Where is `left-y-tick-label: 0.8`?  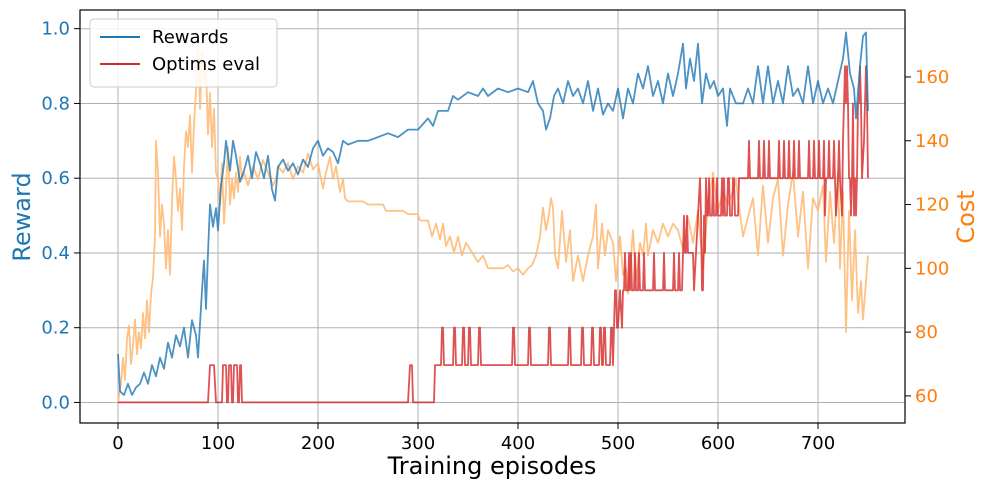 left-y-tick-label: 0.8 is located at coordinates (55, 103).